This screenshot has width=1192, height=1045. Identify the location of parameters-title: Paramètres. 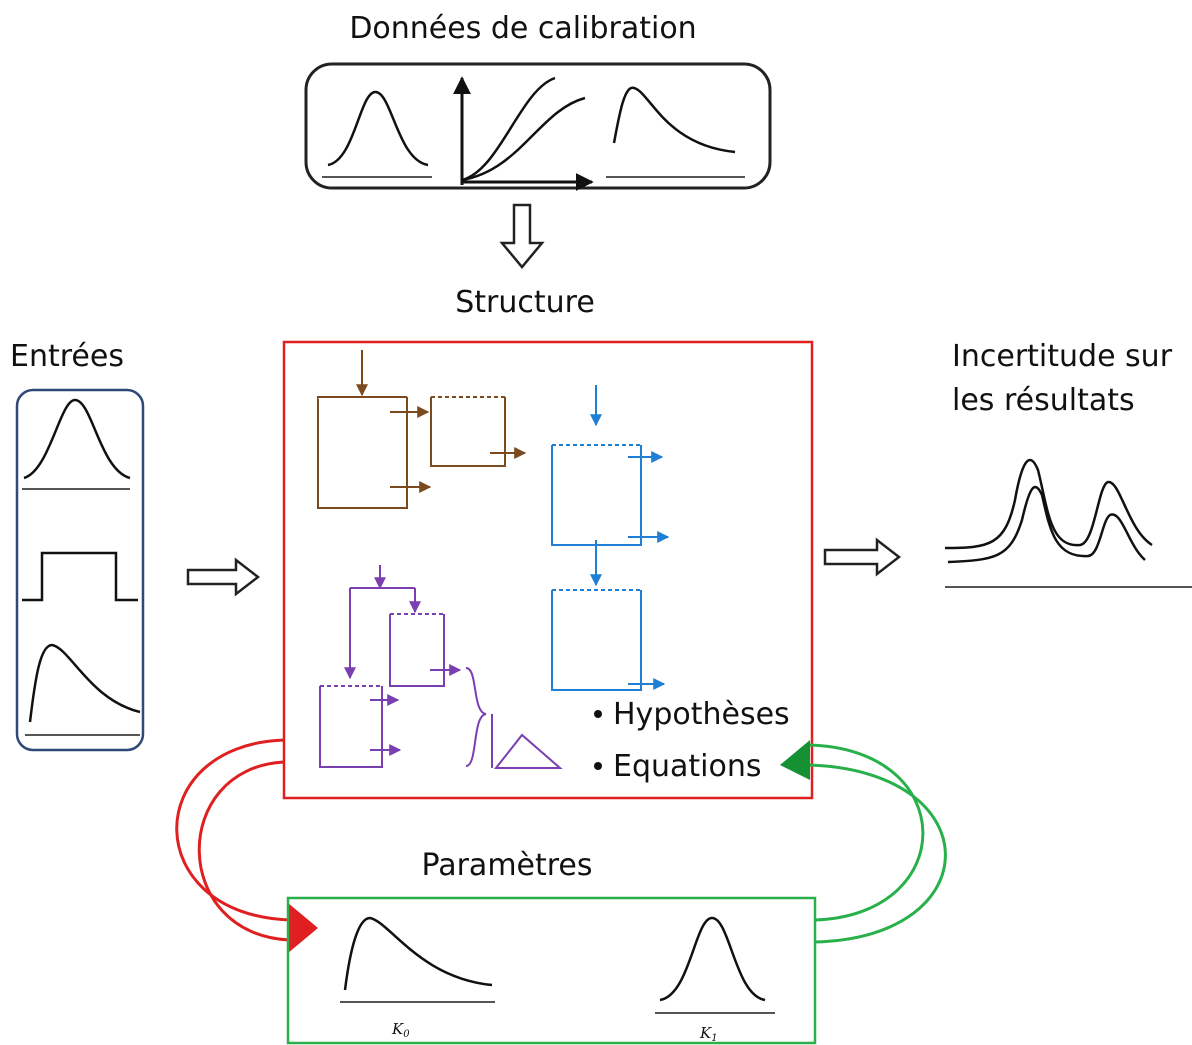
(506, 865).